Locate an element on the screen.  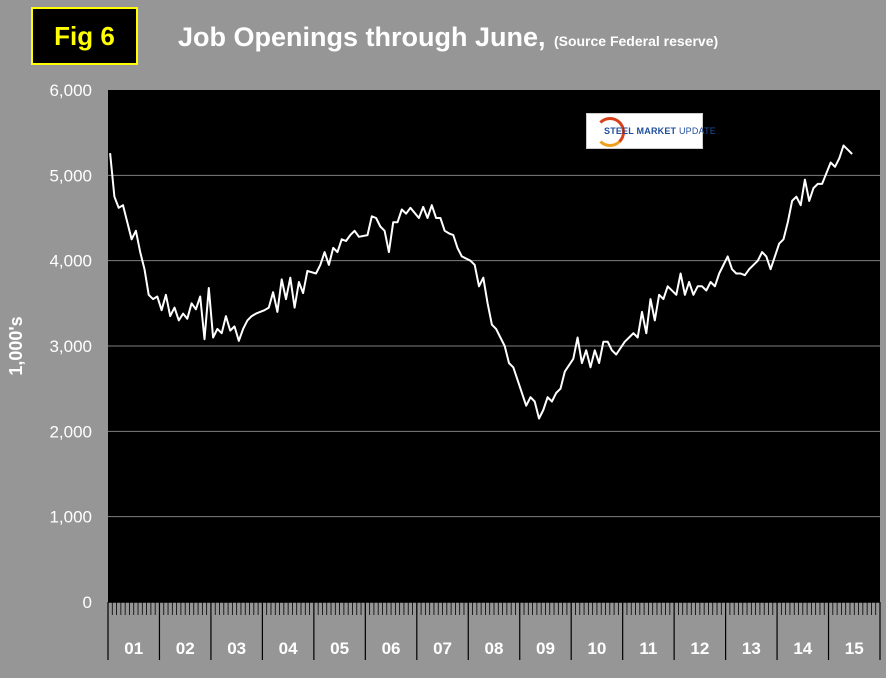
x-tick-label: 13 is located at coordinates (751, 648).